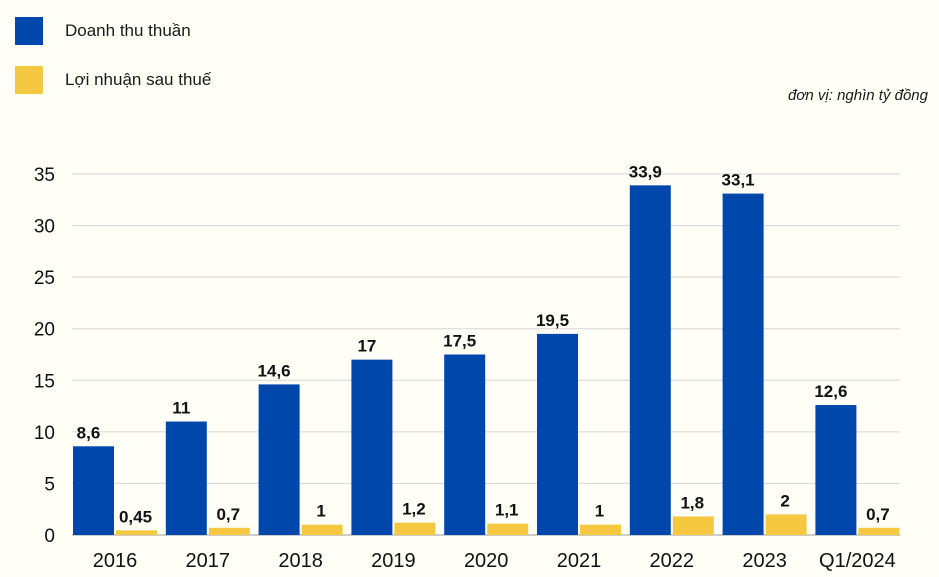 This screenshot has height=577, width=939. Describe the element at coordinates (738, 180) in the screenshot. I see `revenue-data-label: 33,1` at that location.